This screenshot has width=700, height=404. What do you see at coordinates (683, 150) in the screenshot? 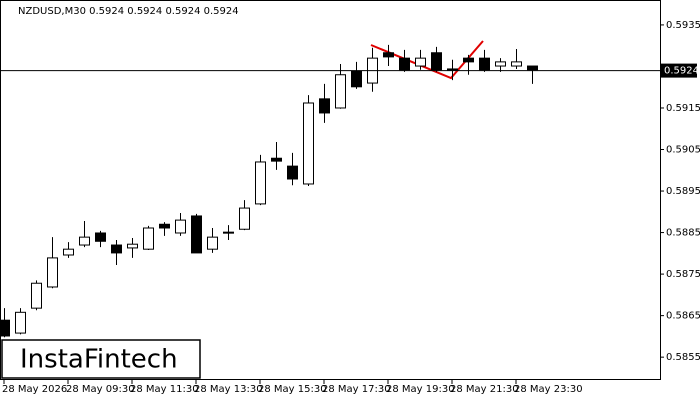
I see `y-tick-label: 0.5905` at bounding box center [683, 150].